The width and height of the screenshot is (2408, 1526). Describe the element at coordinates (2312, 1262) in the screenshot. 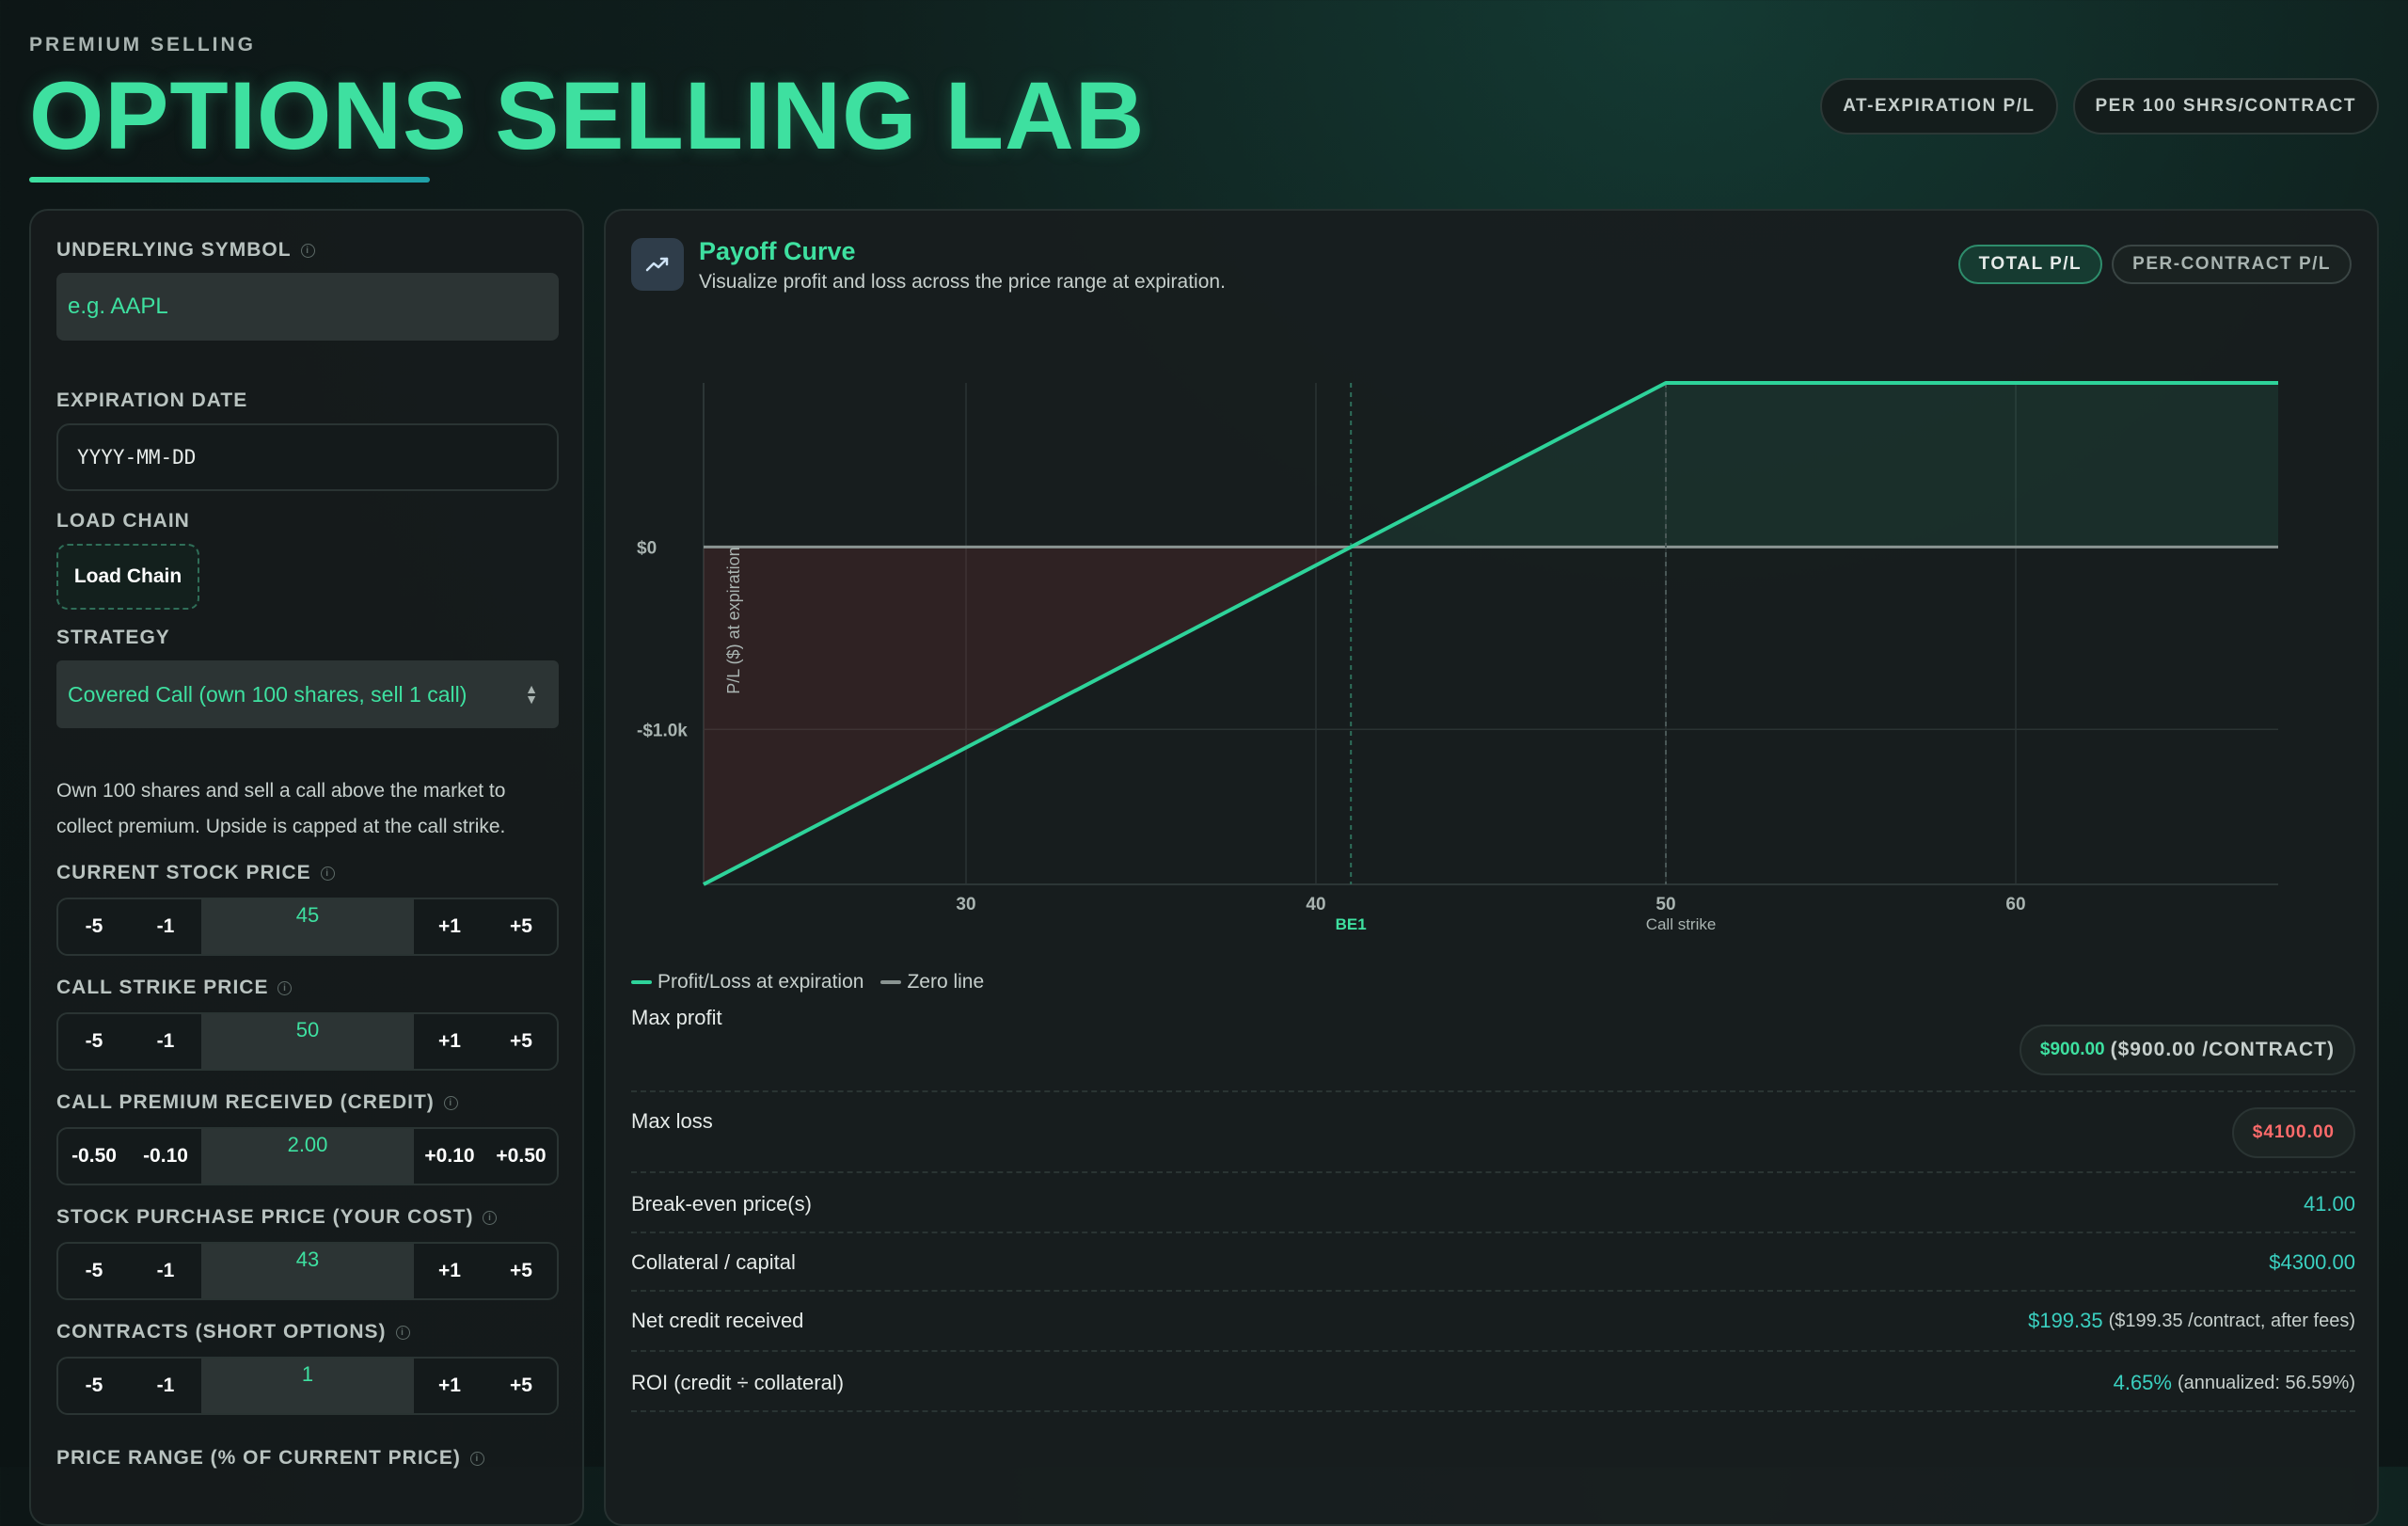

I see `collateral-value-wrap: $4300.00` at that location.